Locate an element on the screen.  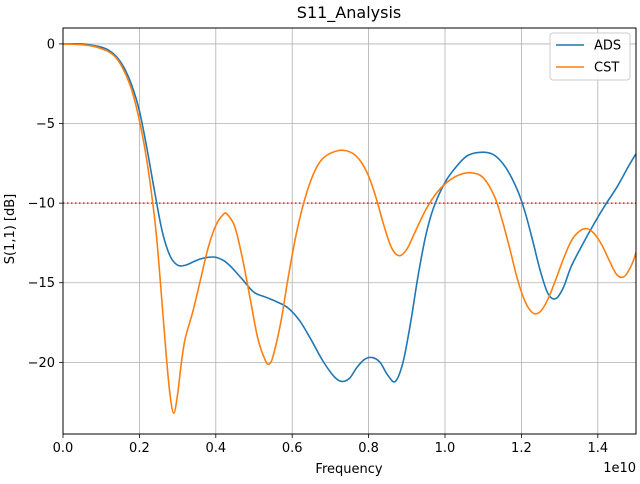
x-tick-label: 0.4 is located at coordinates (215, 448).